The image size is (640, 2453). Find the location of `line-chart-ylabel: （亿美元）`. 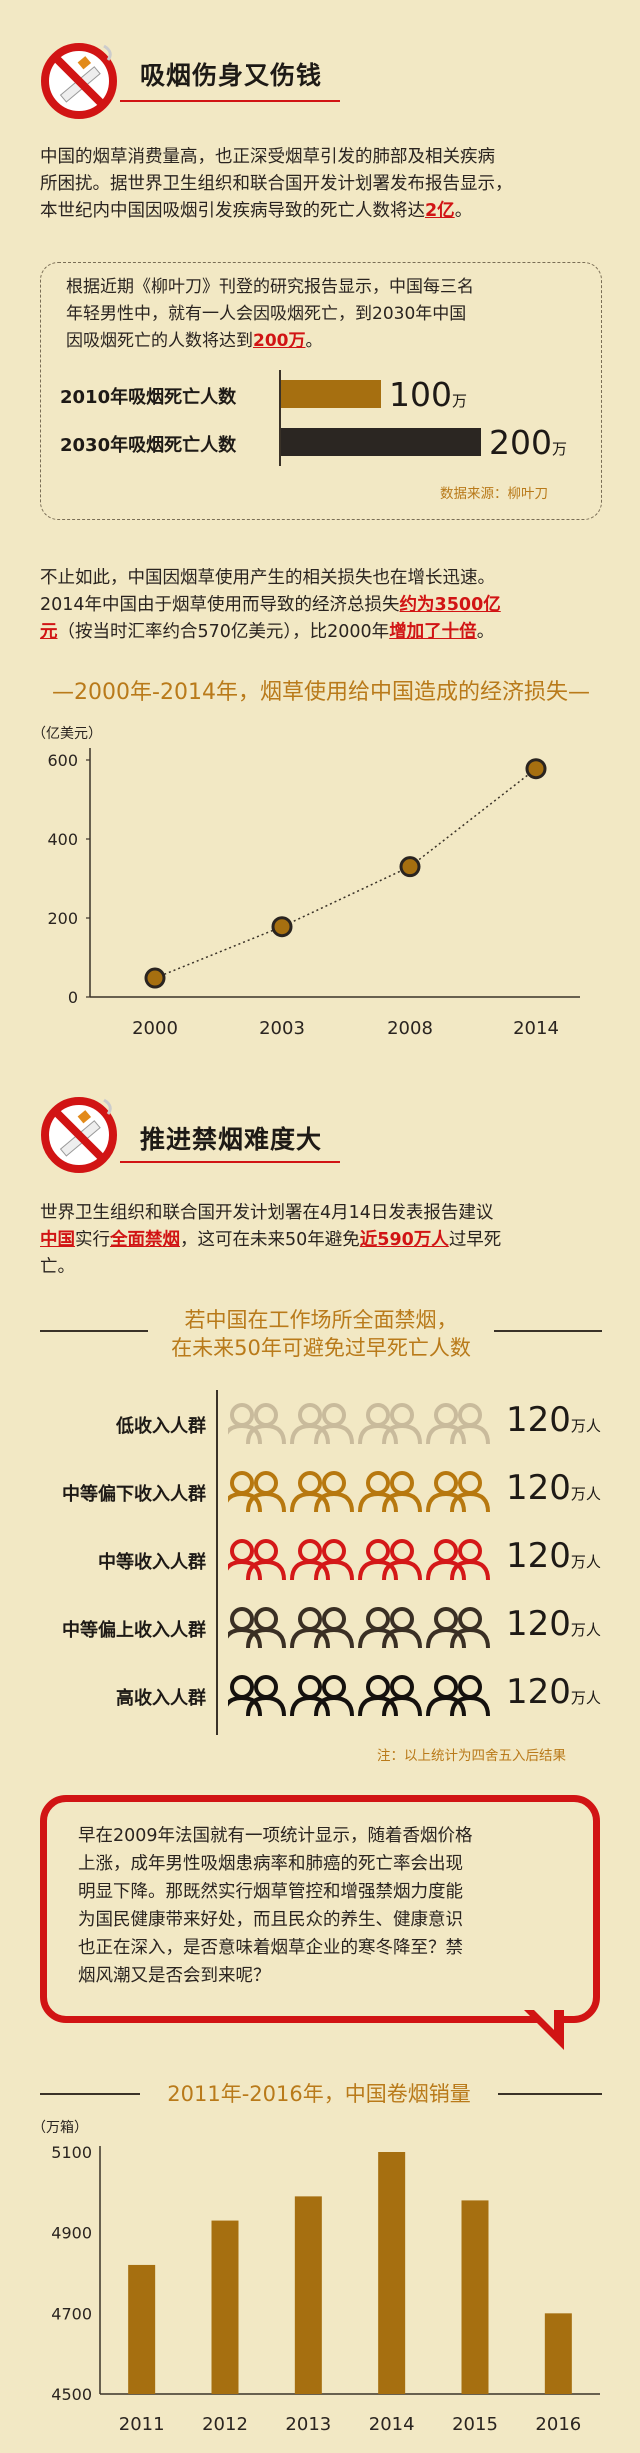

line-chart-ylabel: （亿美元） is located at coordinates (67, 734).